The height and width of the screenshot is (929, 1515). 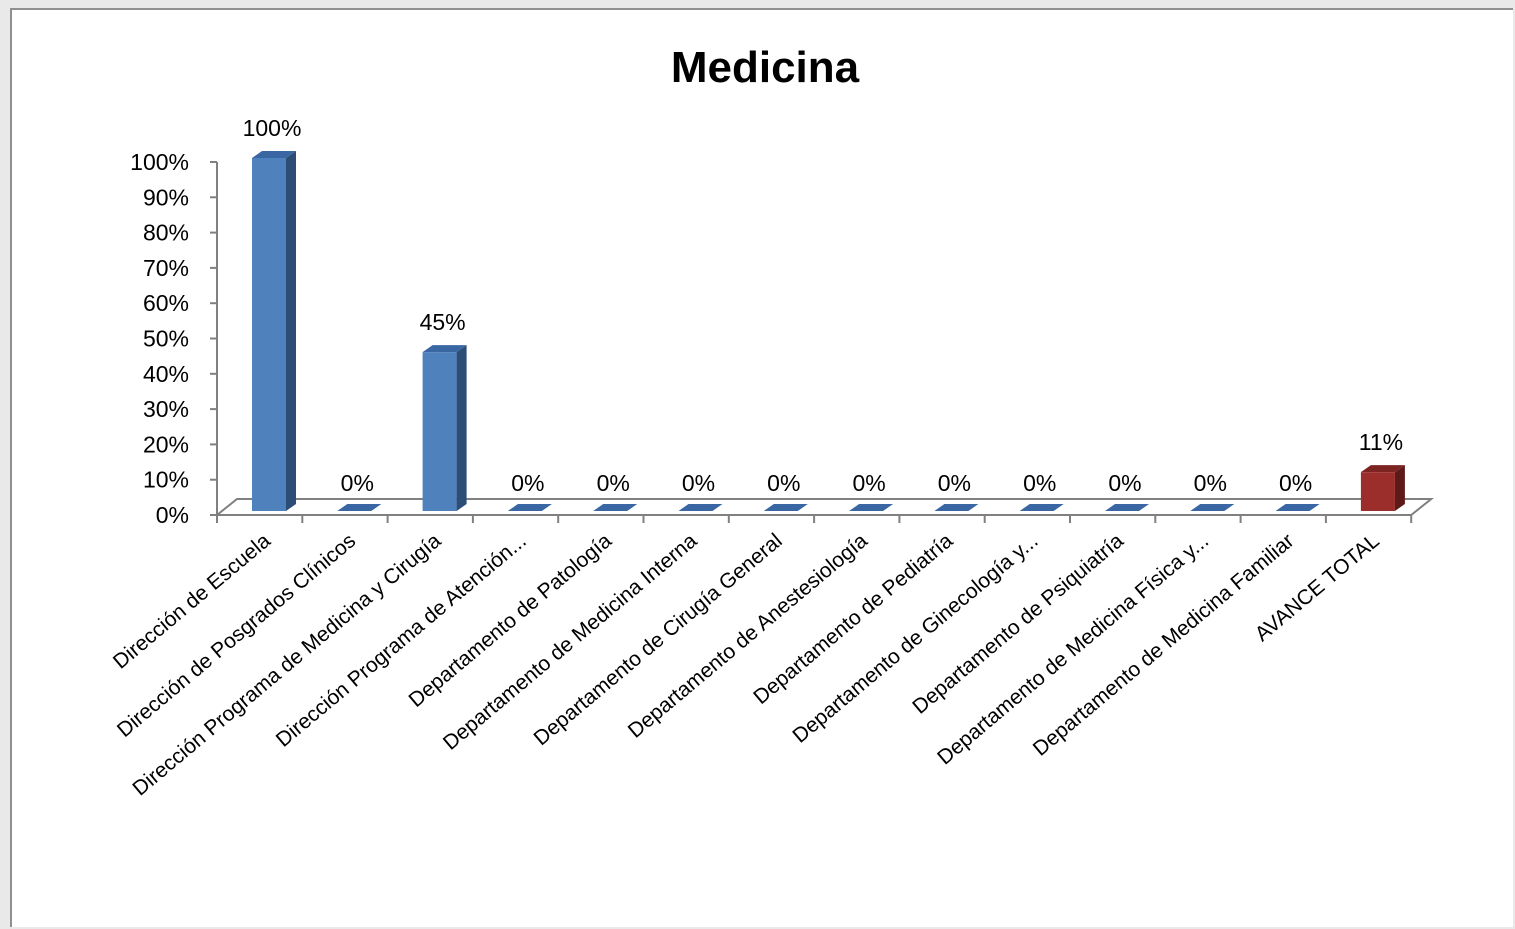 I want to click on chart-title: Medicina, so click(x=765, y=67).